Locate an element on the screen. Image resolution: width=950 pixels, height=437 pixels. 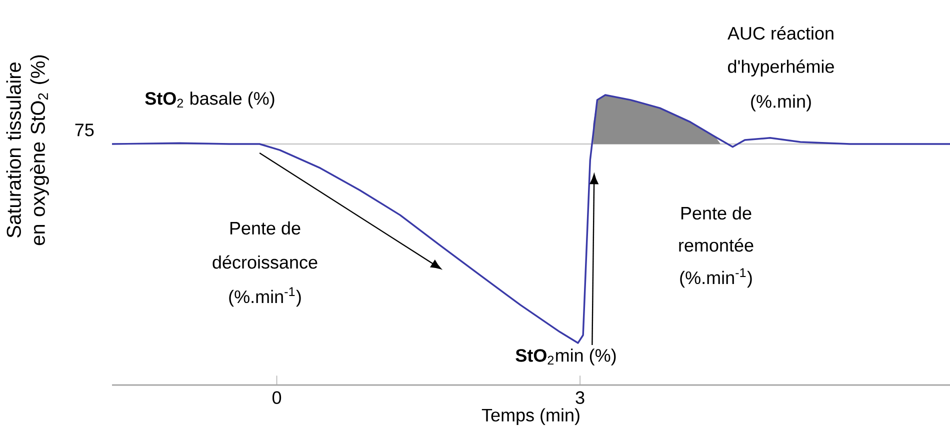
x-tick-label: 3 is located at coordinates (580, 397).